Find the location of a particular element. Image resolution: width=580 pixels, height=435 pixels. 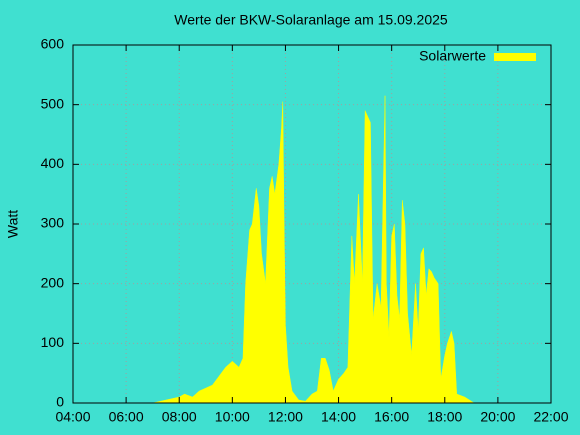

y-axis-label: Watt is located at coordinates (13, 224).